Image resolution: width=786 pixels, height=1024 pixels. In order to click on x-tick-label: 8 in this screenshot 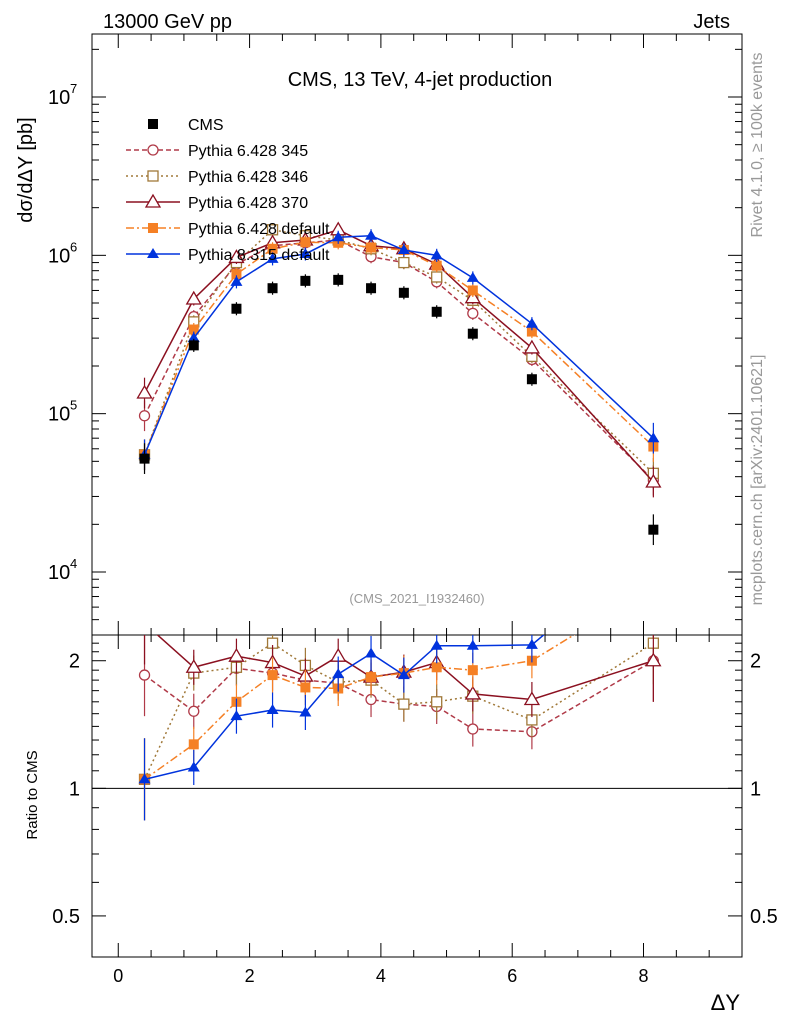, I will do `click(644, 976)`.